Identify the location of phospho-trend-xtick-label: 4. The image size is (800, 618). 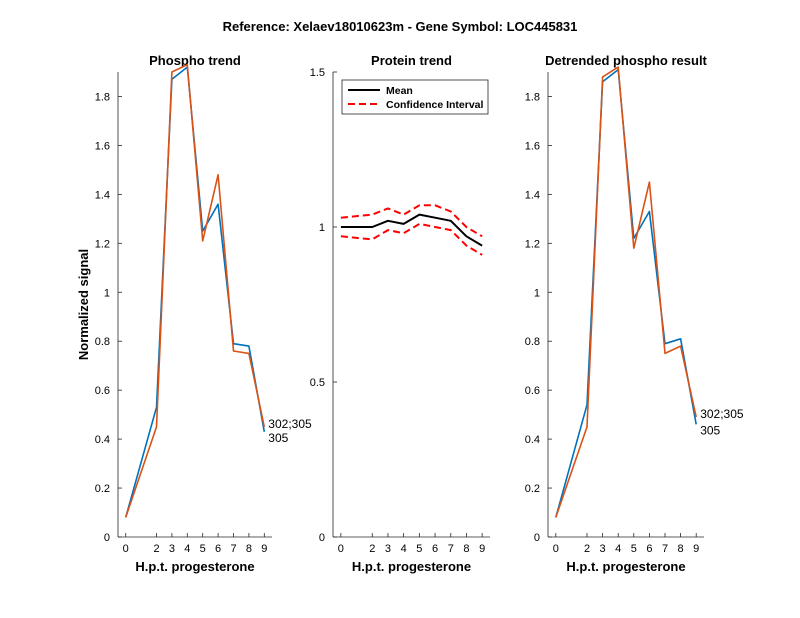
(187, 549).